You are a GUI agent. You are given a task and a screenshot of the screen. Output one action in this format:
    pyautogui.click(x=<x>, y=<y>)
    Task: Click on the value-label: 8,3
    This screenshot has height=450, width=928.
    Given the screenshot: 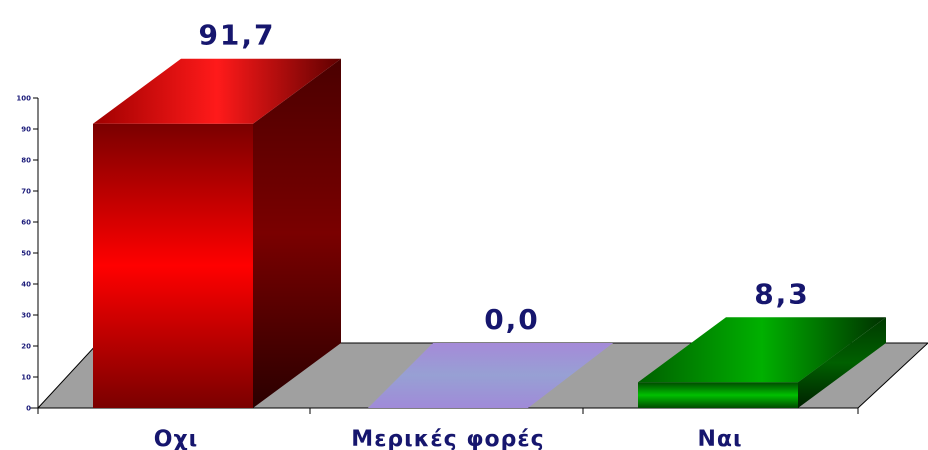 What is the action you would take?
    pyautogui.click(x=782, y=293)
    